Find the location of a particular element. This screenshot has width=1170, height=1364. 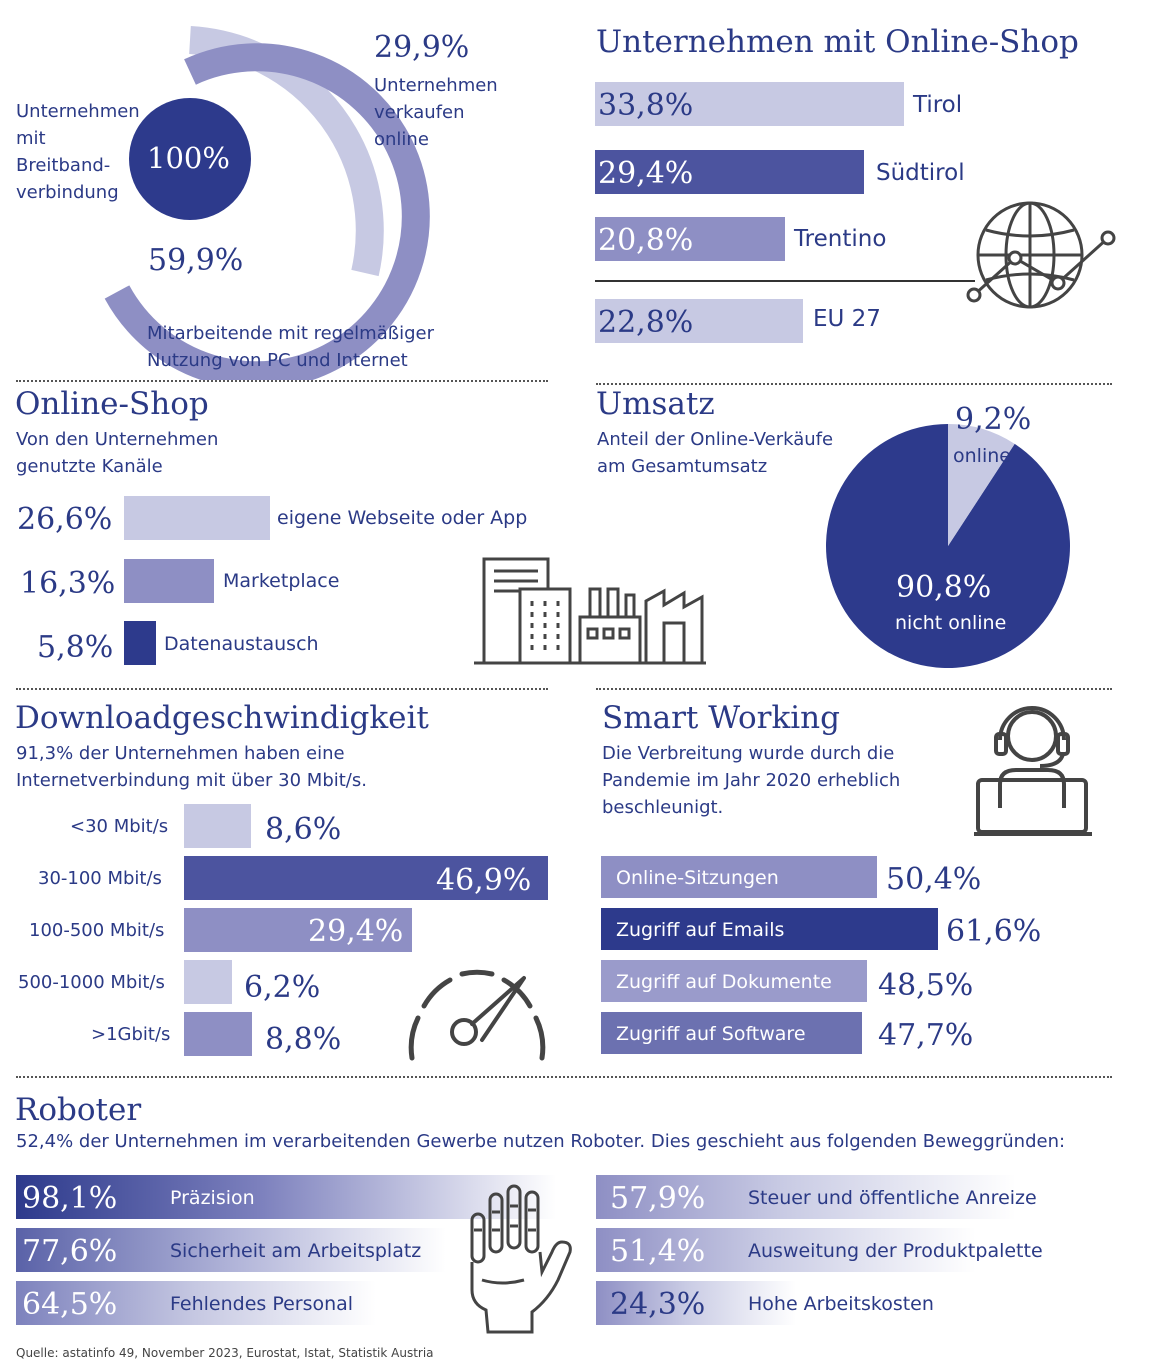

download-value-5: 8,8% is located at coordinates (303, 1039).